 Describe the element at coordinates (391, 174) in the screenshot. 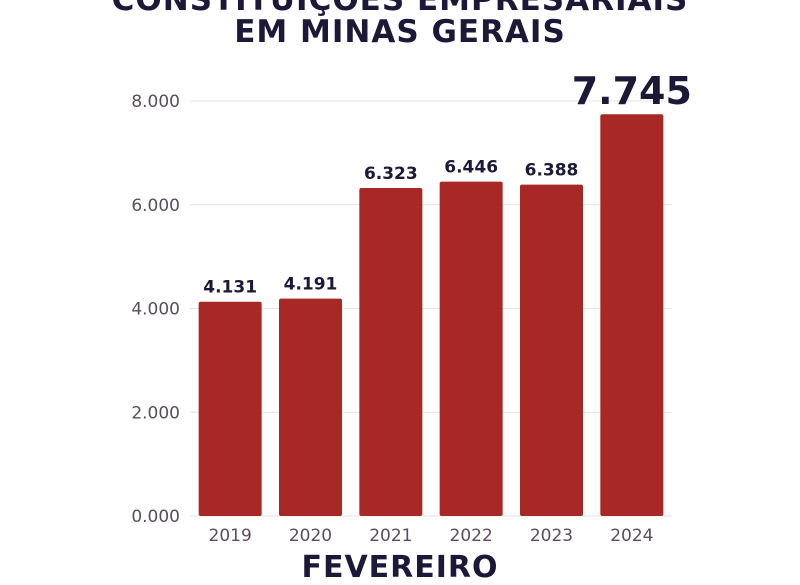

I see `data-label-2021: 6.323` at that location.